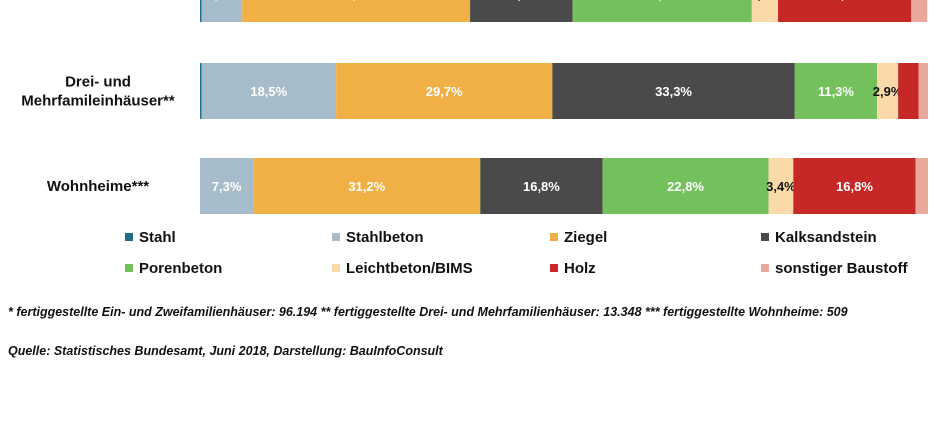 Image resolution: width=945 pixels, height=421 pixels. Describe the element at coordinates (409, 268) in the screenshot. I see `legend-label: Leichtbeton/BIMS` at that location.